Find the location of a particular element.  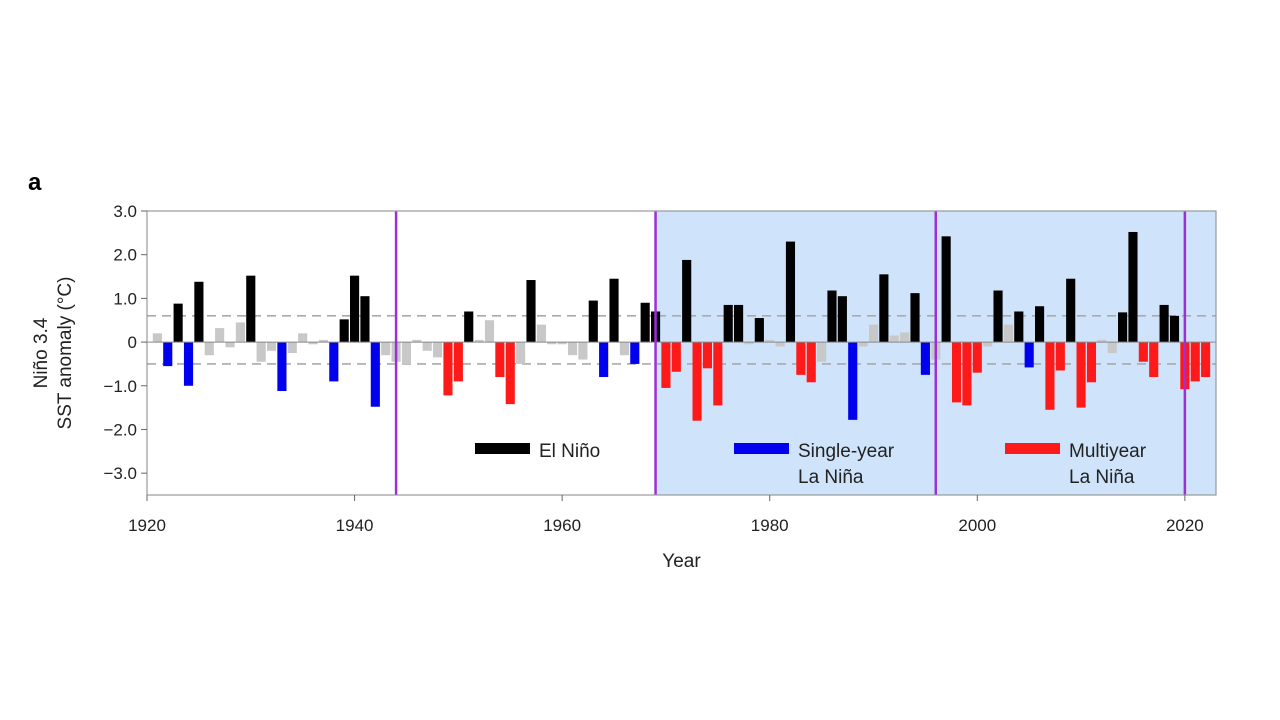

bar-2012-neutral is located at coordinates (1102, 341).